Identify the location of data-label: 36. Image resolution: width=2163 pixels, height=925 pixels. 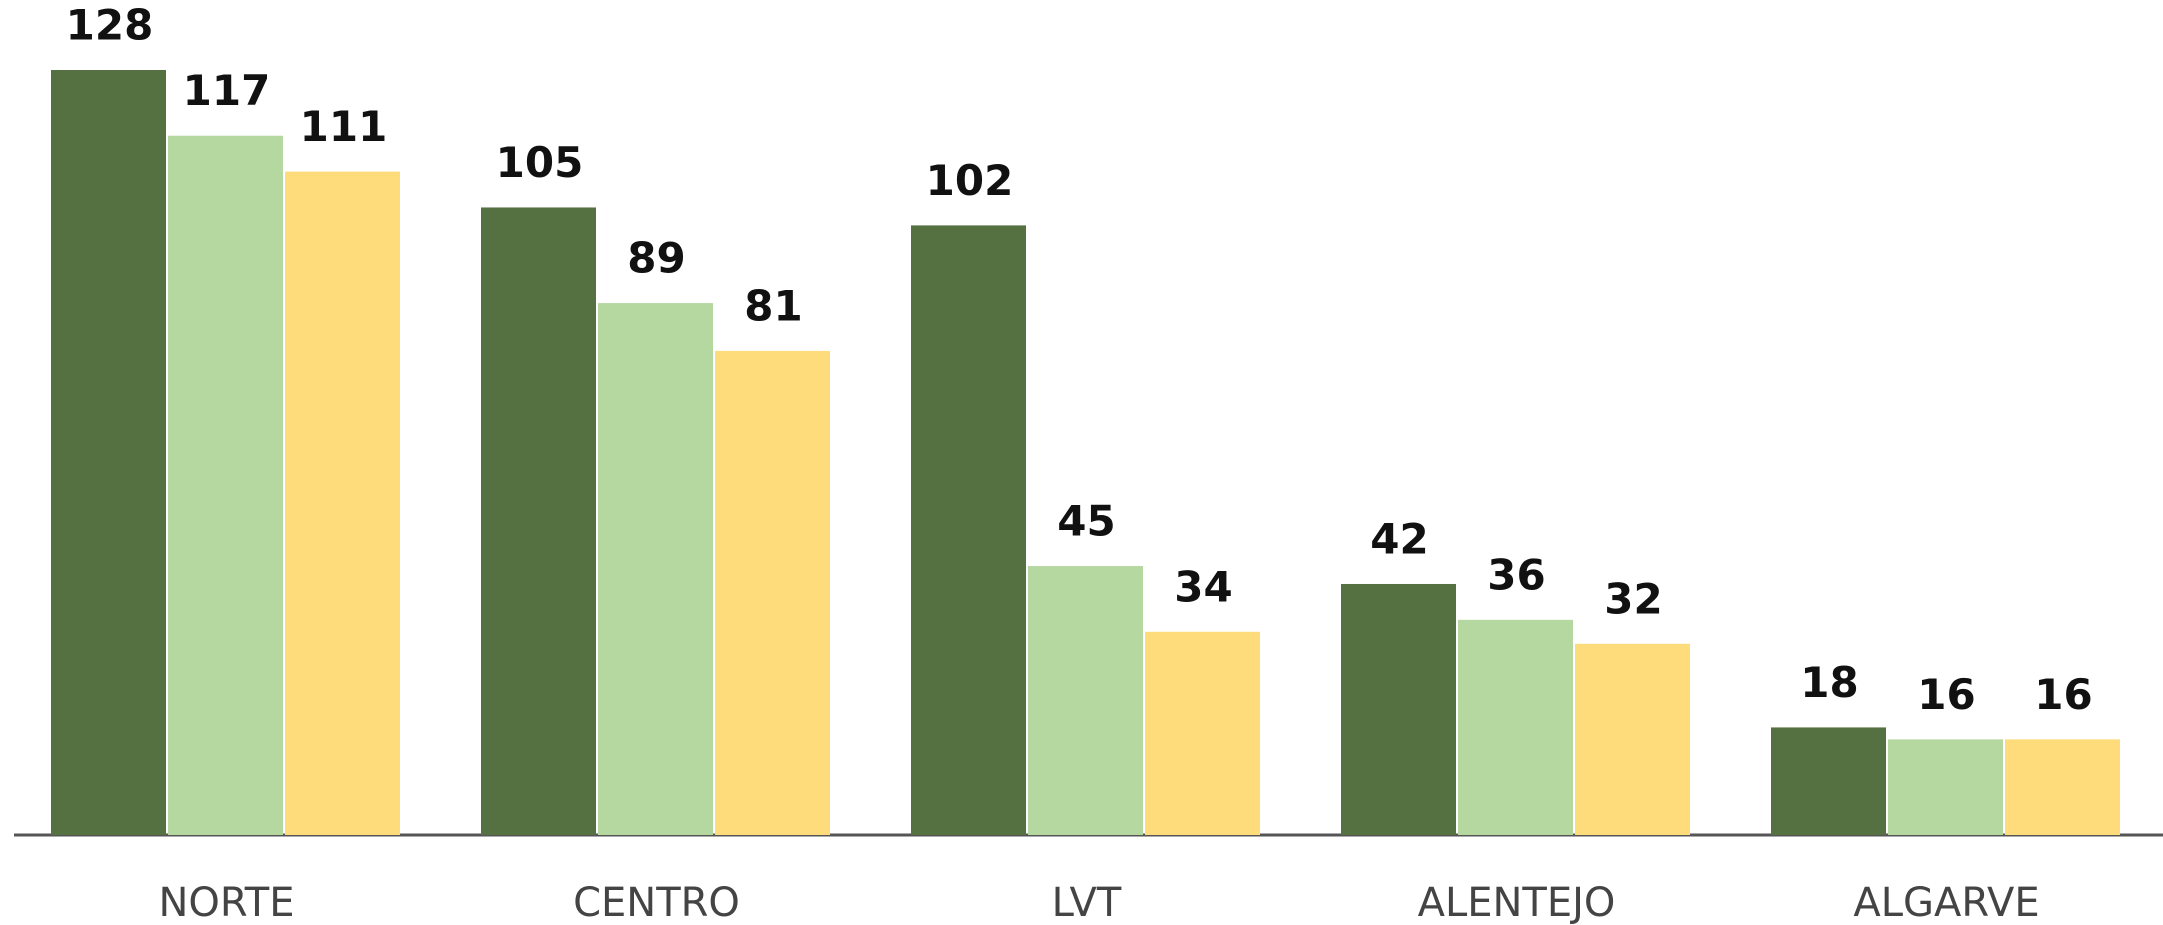
(1516, 574).